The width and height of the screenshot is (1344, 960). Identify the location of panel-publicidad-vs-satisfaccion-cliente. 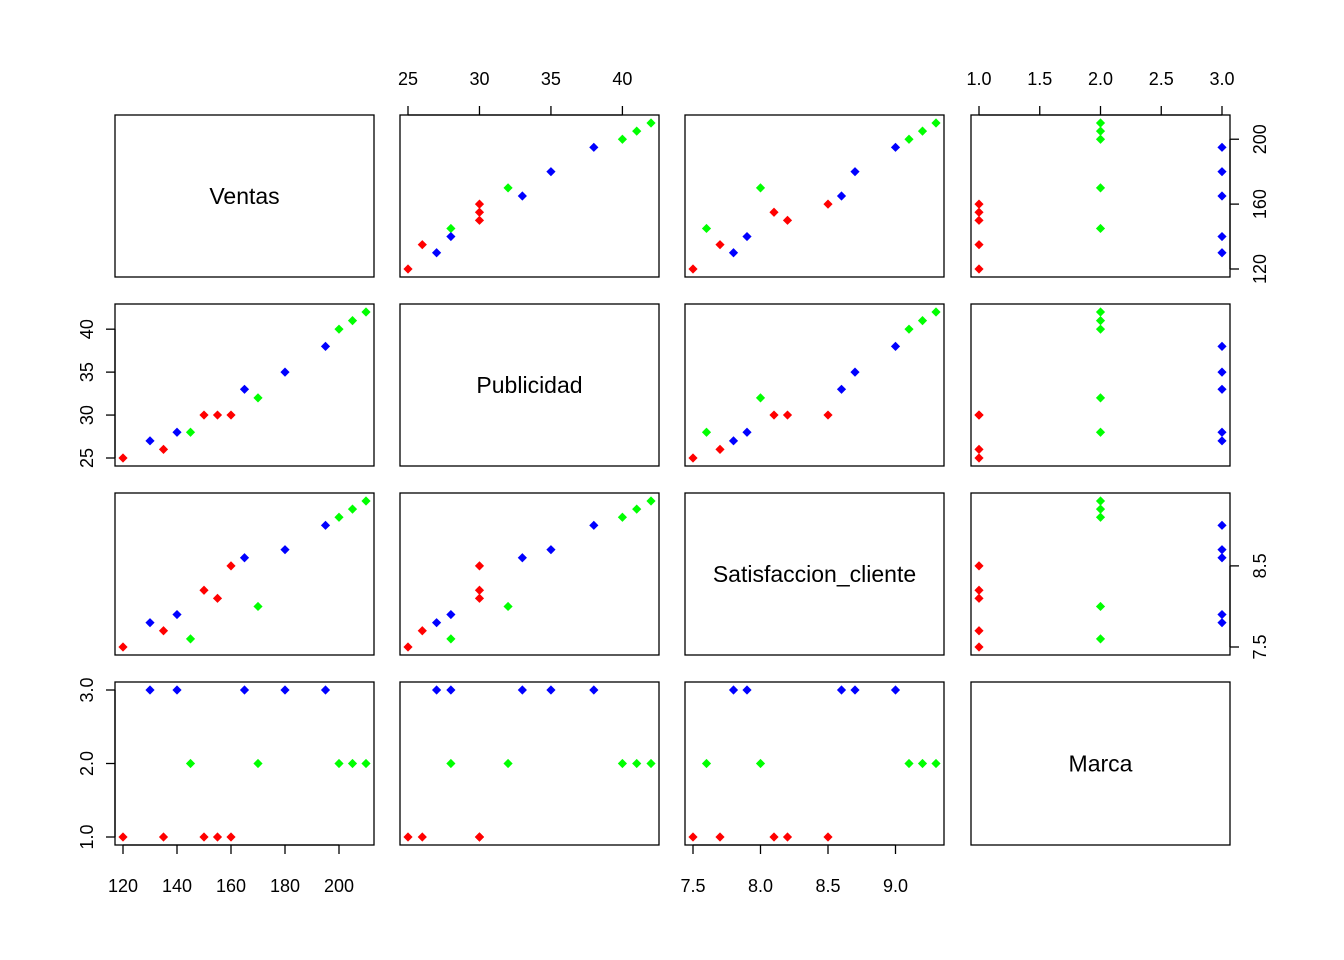
(814, 385).